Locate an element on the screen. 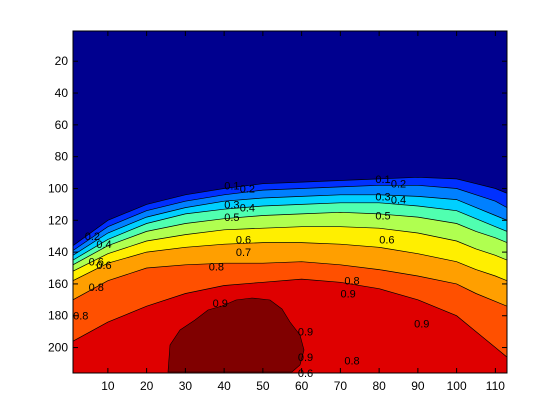 The height and width of the screenshot is (420, 560). y-tick-label: 140 is located at coordinates (58, 252).